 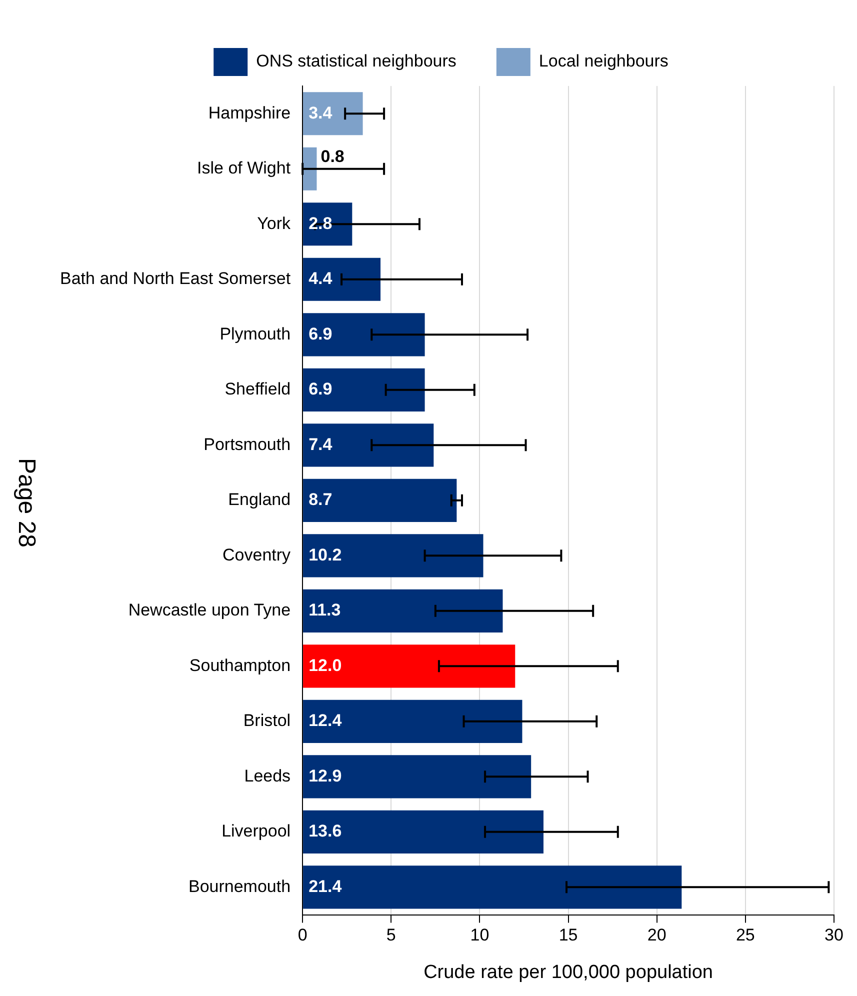 What do you see at coordinates (325, 554) in the screenshot?
I see `data-label: 10.2` at bounding box center [325, 554].